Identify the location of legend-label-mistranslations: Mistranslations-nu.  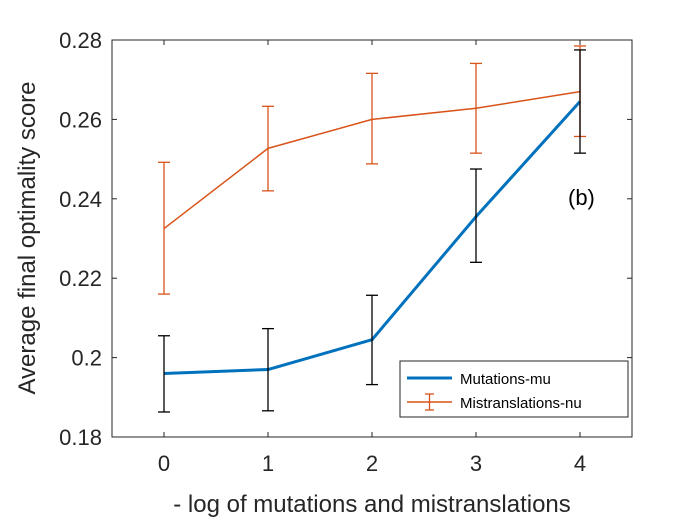
(521, 403).